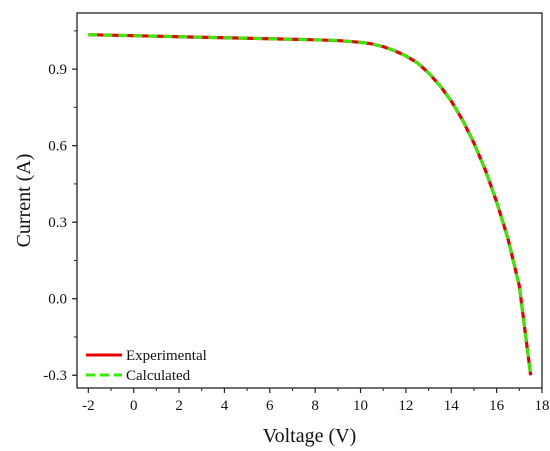 This screenshot has height=451, width=550. Describe the element at coordinates (60, 207) in the screenshot. I see `y-axis-ticks: -0.3 0.0 0.3 0.6 0.9` at that location.